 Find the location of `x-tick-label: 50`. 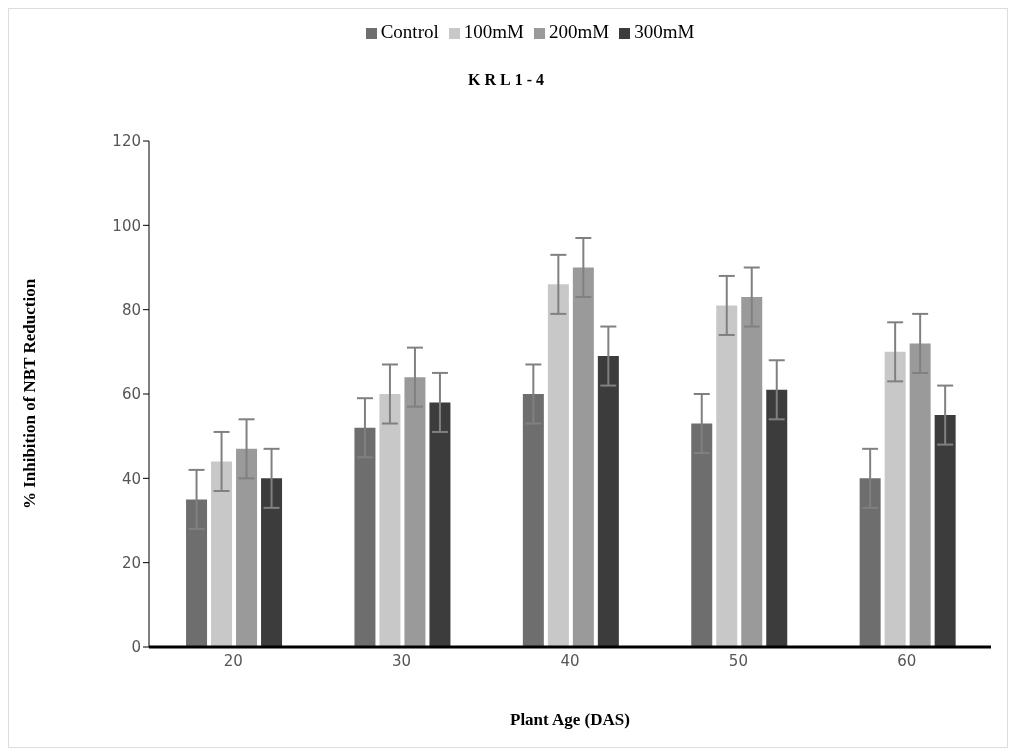

x-tick-label: 50 is located at coordinates (738, 660).